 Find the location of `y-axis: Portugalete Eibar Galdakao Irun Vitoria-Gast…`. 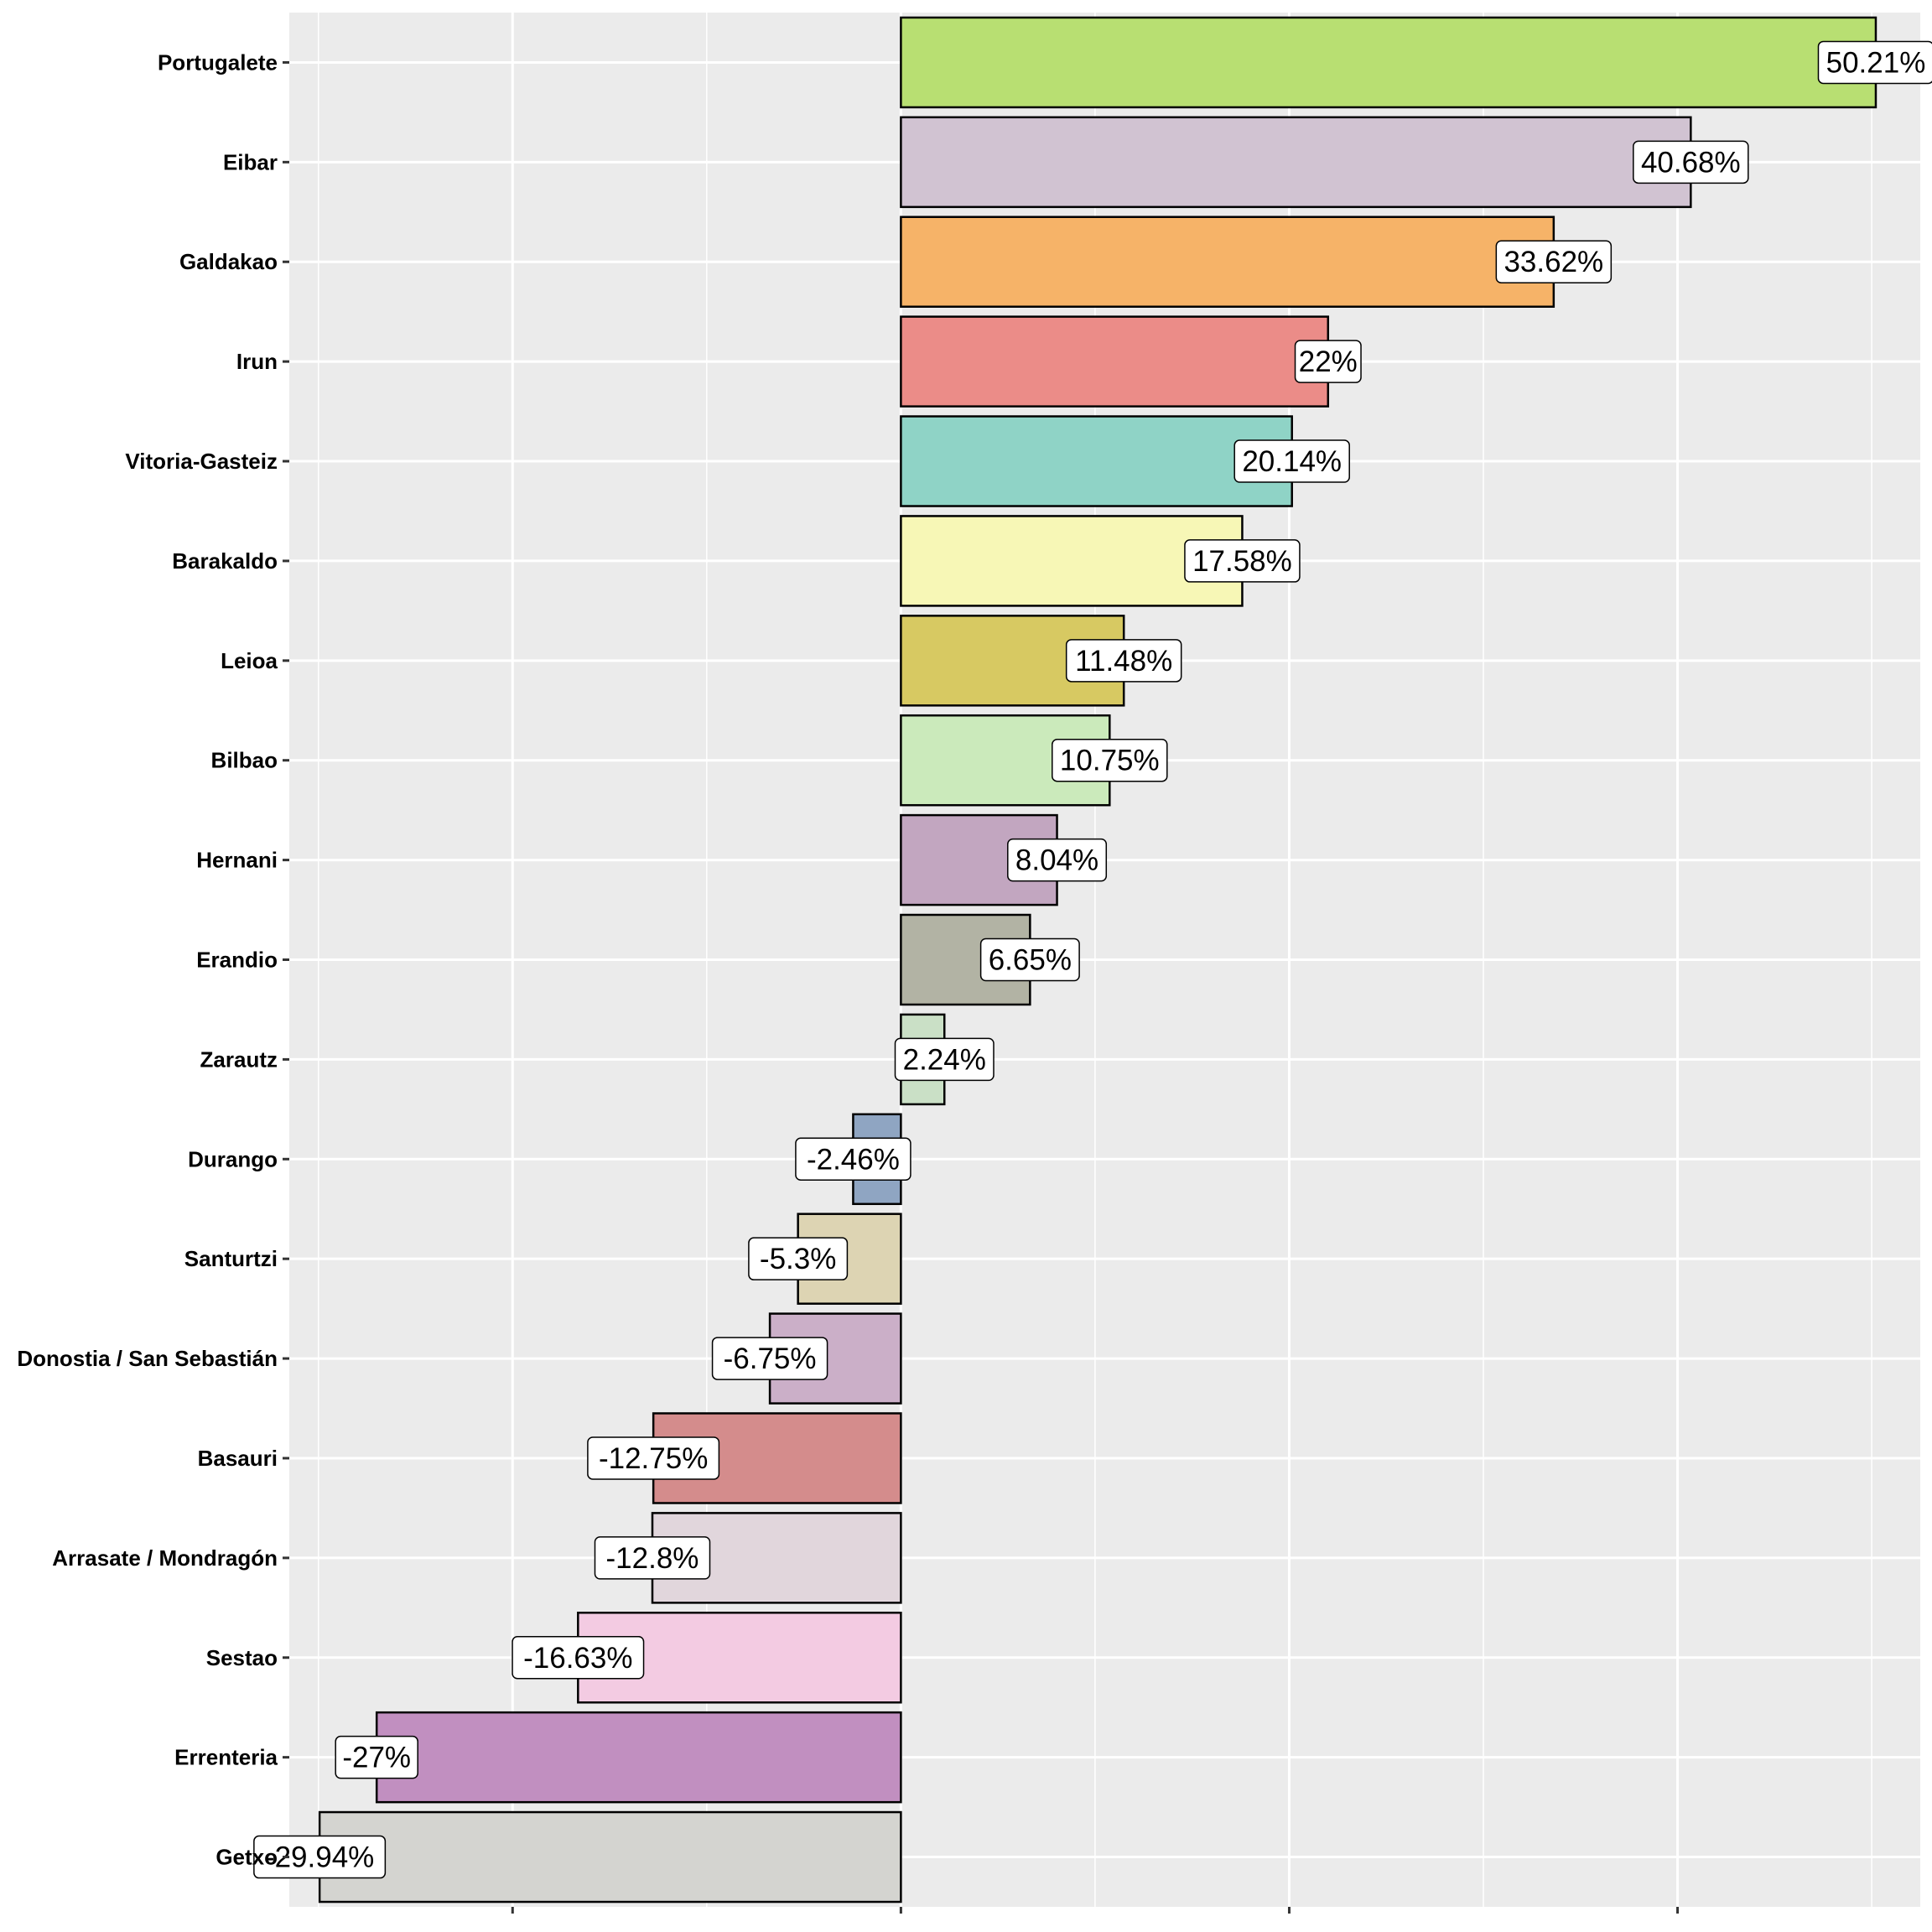

y-axis: Portugalete Eibar Galdakao Irun Vitoria-Gast… is located at coordinates (153, 959).